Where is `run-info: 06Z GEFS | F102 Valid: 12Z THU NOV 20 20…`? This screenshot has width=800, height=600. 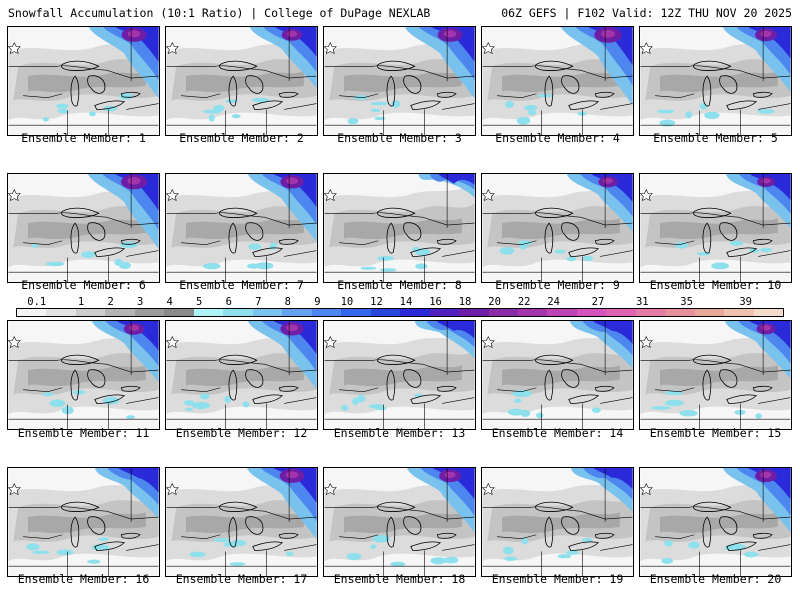
run-info: 06Z GEFS | F102 Valid: 12Z THU NOV 20 20… is located at coordinates (646, 13).